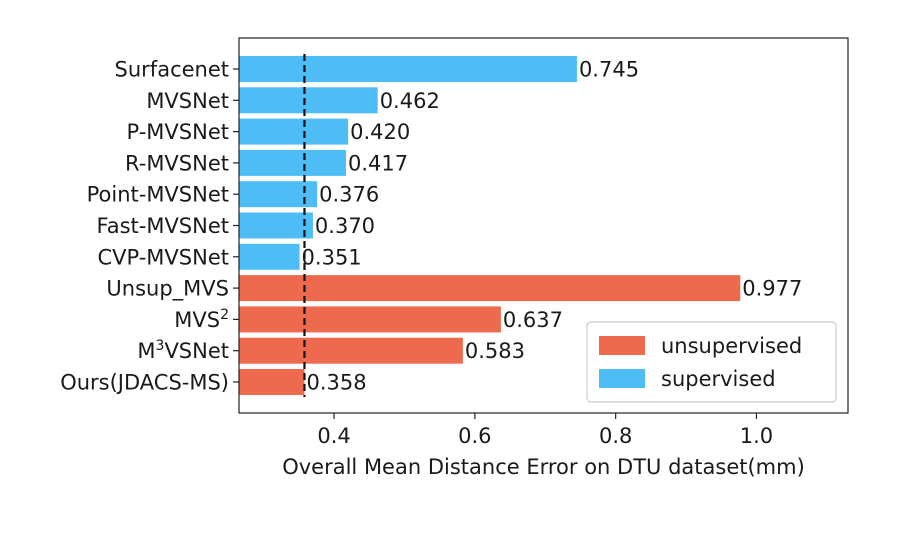 This screenshot has height=535, width=900. What do you see at coordinates (177, 163) in the screenshot?
I see `y-tick-label: R-MVSNet` at bounding box center [177, 163].